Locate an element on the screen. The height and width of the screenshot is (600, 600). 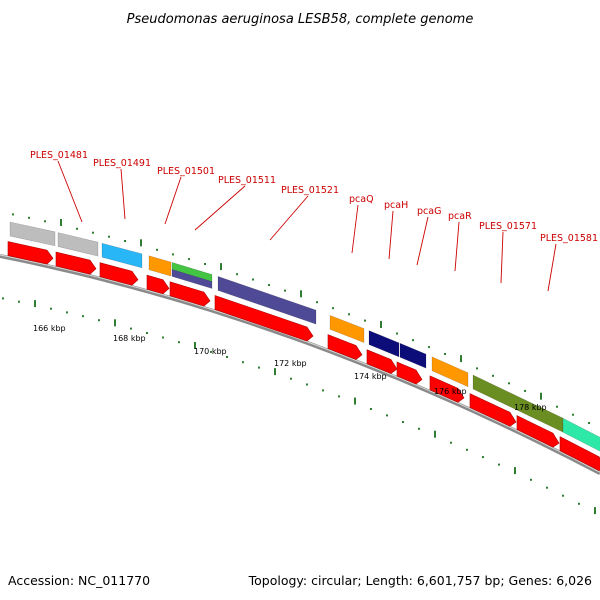
gene-label: pcaG is located at coordinates (429, 211).